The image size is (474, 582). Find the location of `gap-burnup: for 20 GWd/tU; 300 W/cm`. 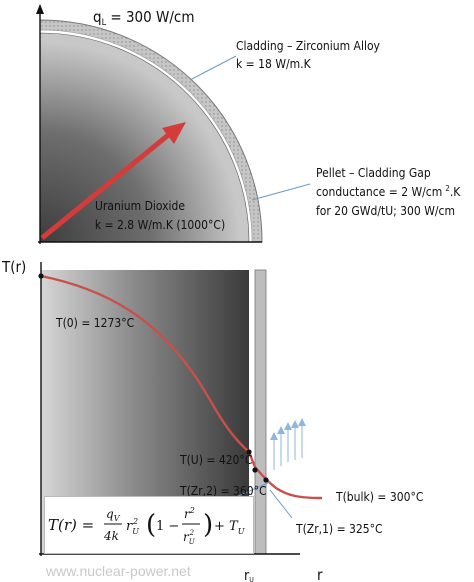

gap-burnup: for 20 GWd/tU; 300 W/cm is located at coordinates (385, 211).